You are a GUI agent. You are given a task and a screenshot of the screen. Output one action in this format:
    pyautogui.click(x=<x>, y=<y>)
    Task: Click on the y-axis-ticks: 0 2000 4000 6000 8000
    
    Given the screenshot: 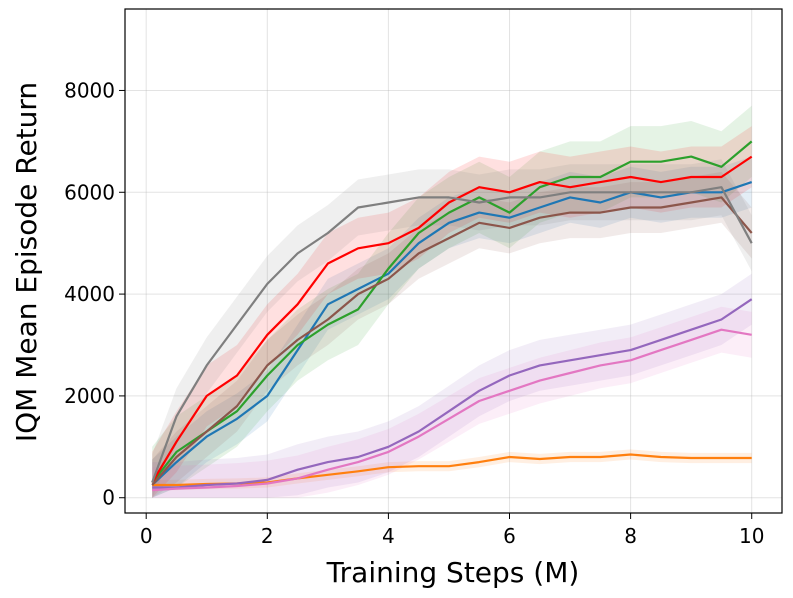 What is the action you would take?
    pyautogui.click(x=94, y=294)
    